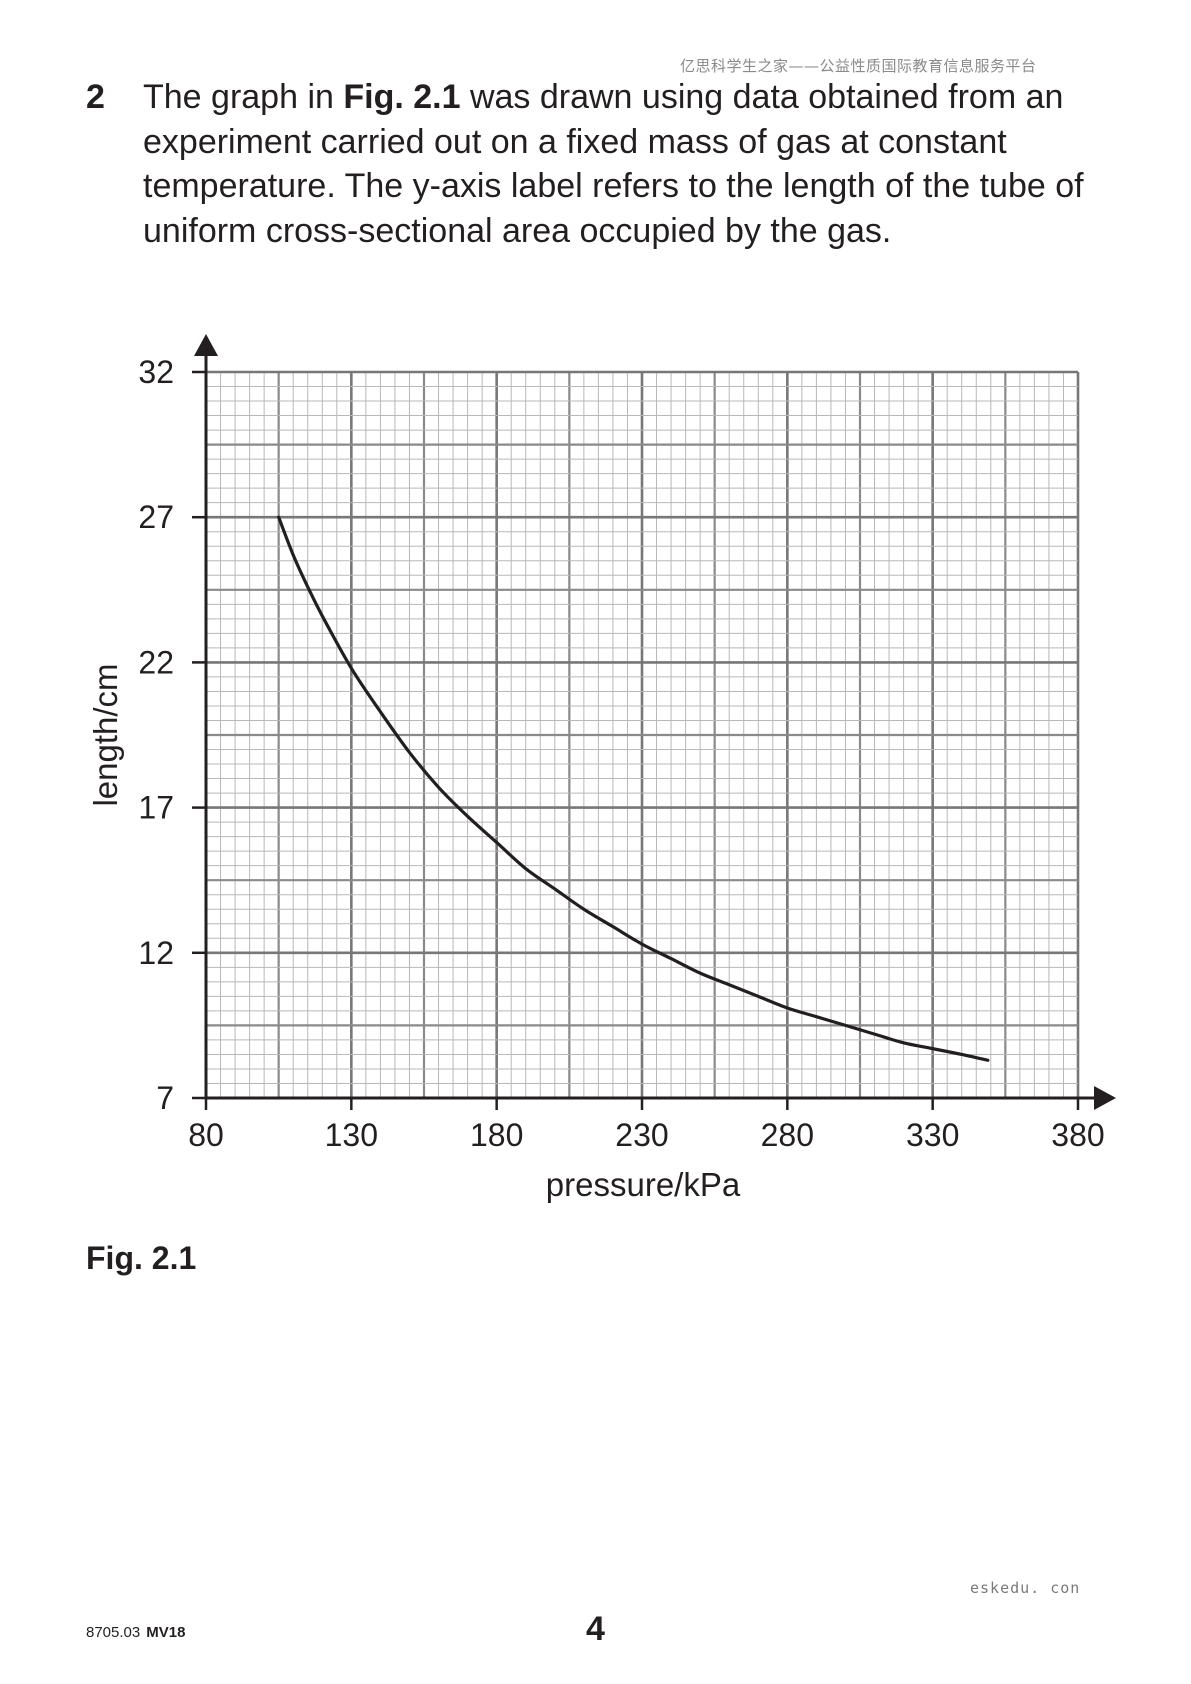 The width and height of the screenshot is (1191, 1684). What do you see at coordinates (1077, 1135) in the screenshot?
I see `x-tick-label: 380` at bounding box center [1077, 1135].